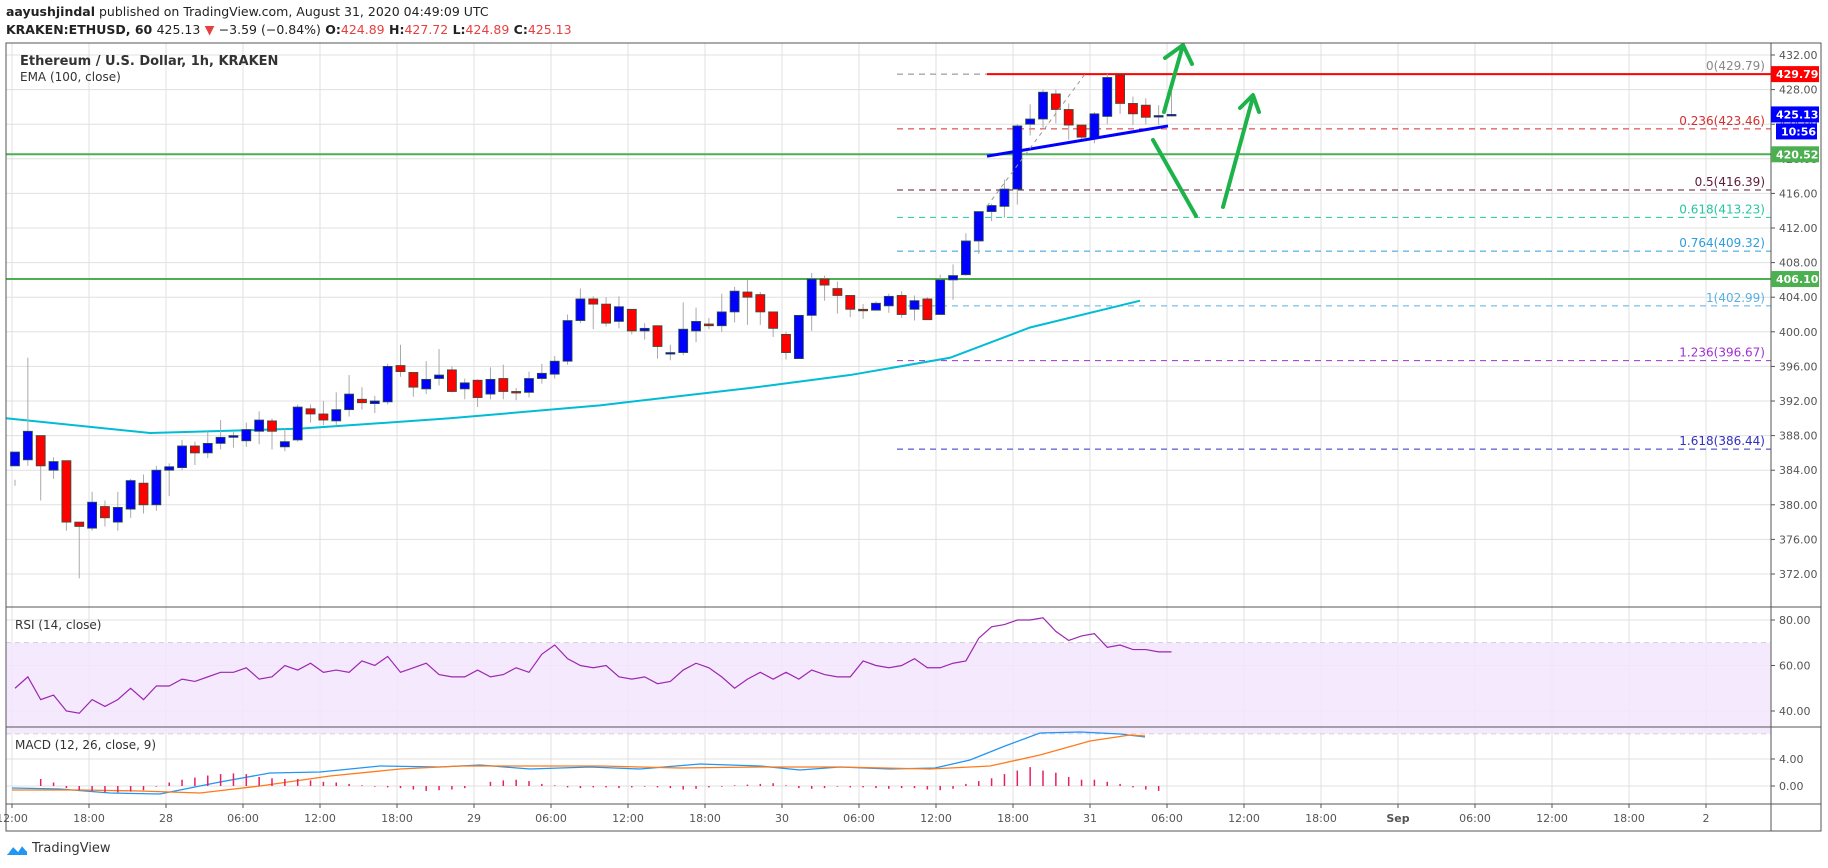 The height and width of the screenshot is (868, 1828). What do you see at coordinates (51, 11) in the screenshot?
I see `publisher-name: aayushjindal` at bounding box center [51, 11].